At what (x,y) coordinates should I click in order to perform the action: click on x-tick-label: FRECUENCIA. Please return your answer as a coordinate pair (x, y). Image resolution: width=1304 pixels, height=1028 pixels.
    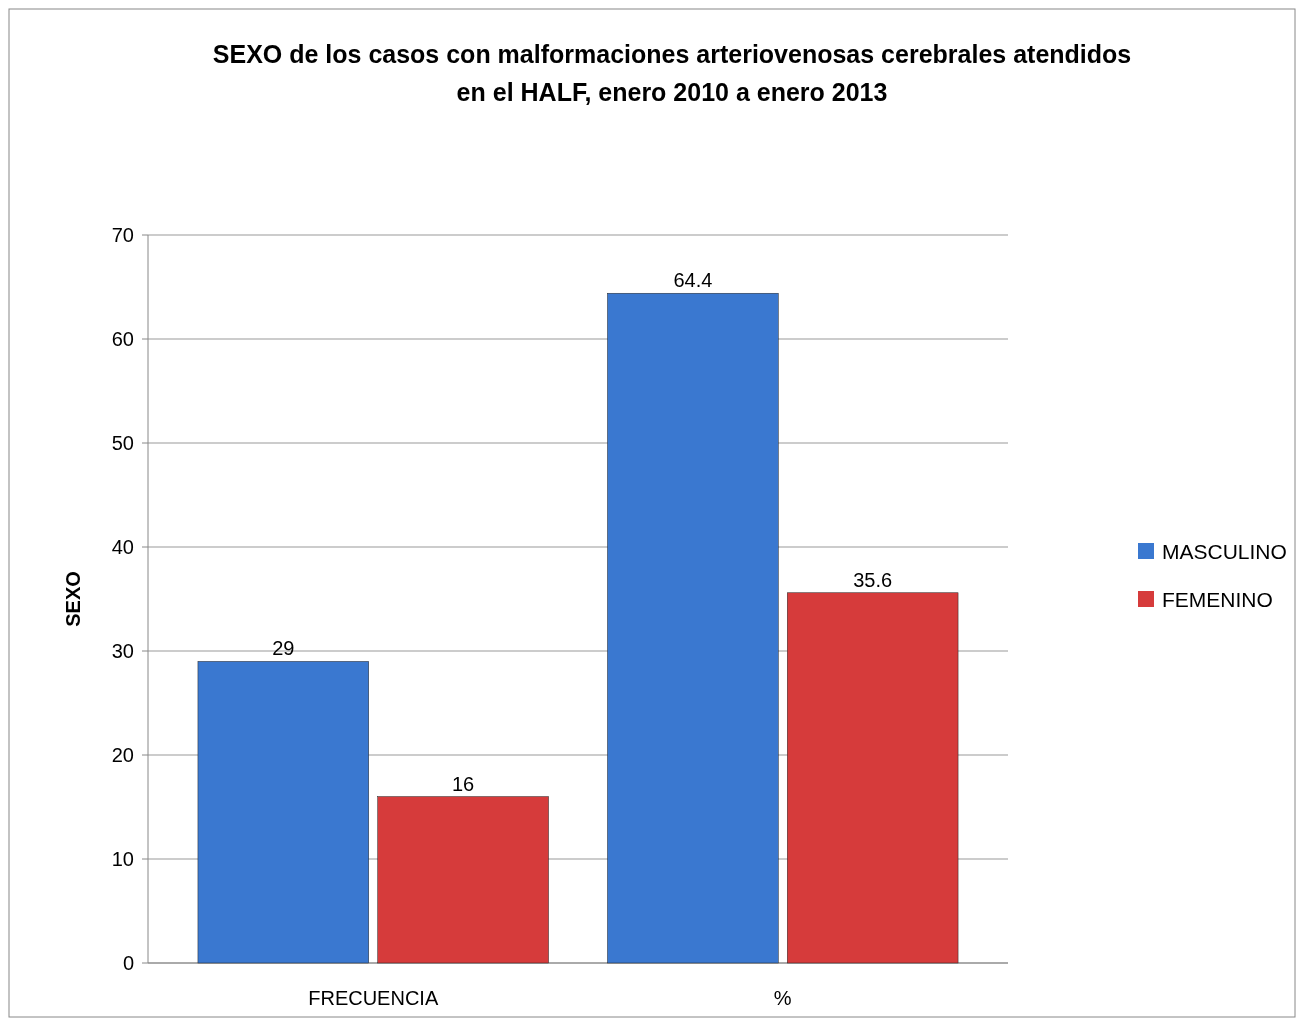
    Looking at the image, I should click on (373, 998).